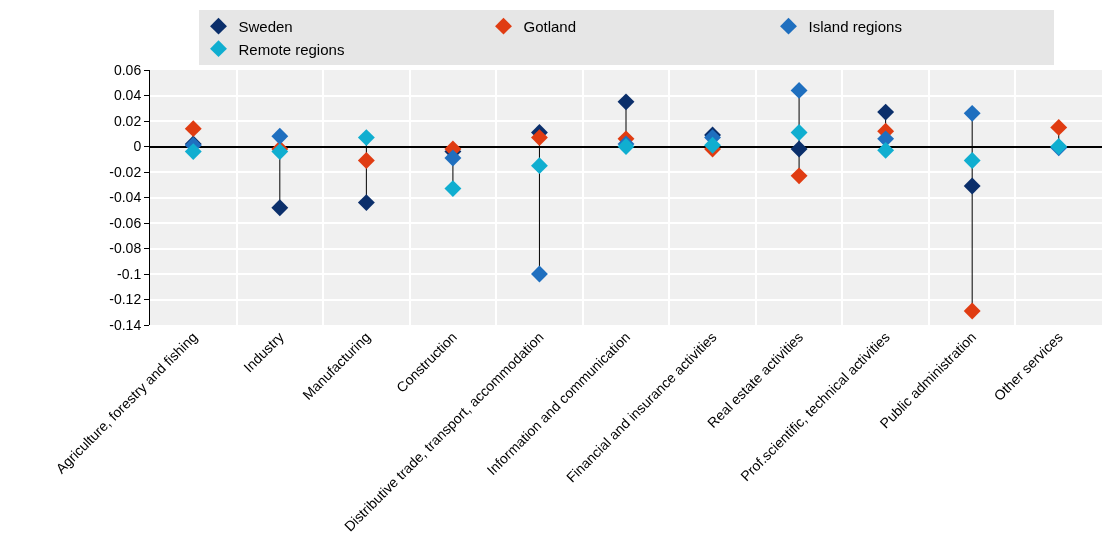 The width and height of the screenshot is (1112, 544). I want to click on y-tick-label: 0.06, so click(127, 69).